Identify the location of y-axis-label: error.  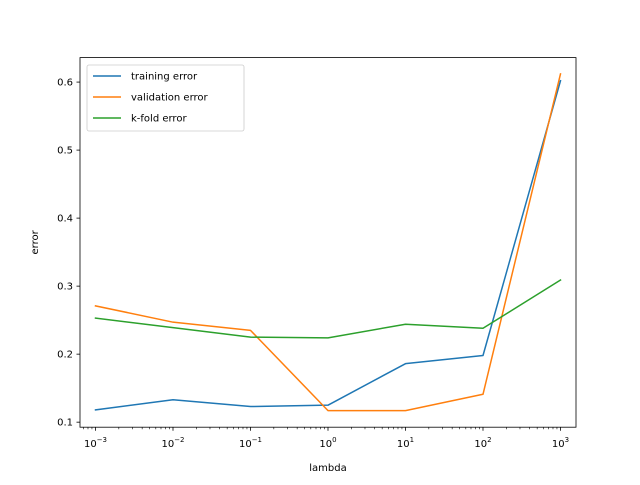
(35, 241).